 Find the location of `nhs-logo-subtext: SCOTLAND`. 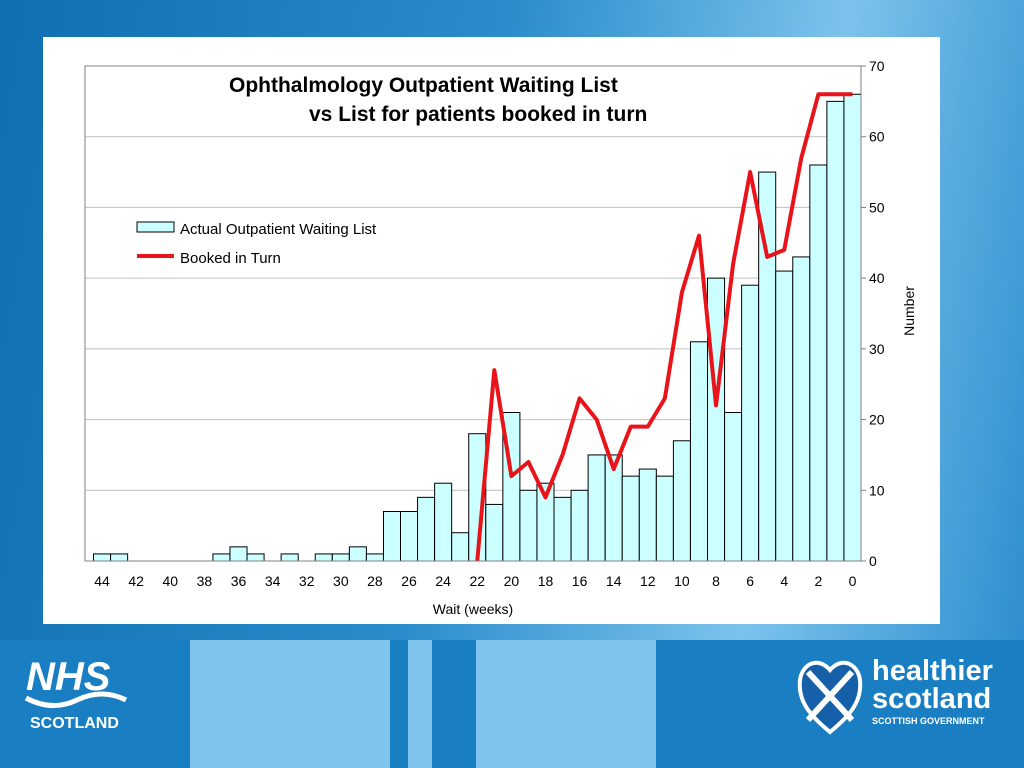

nhs-logo-subtext: SCOTLAND is located at coordinates (74, 723).